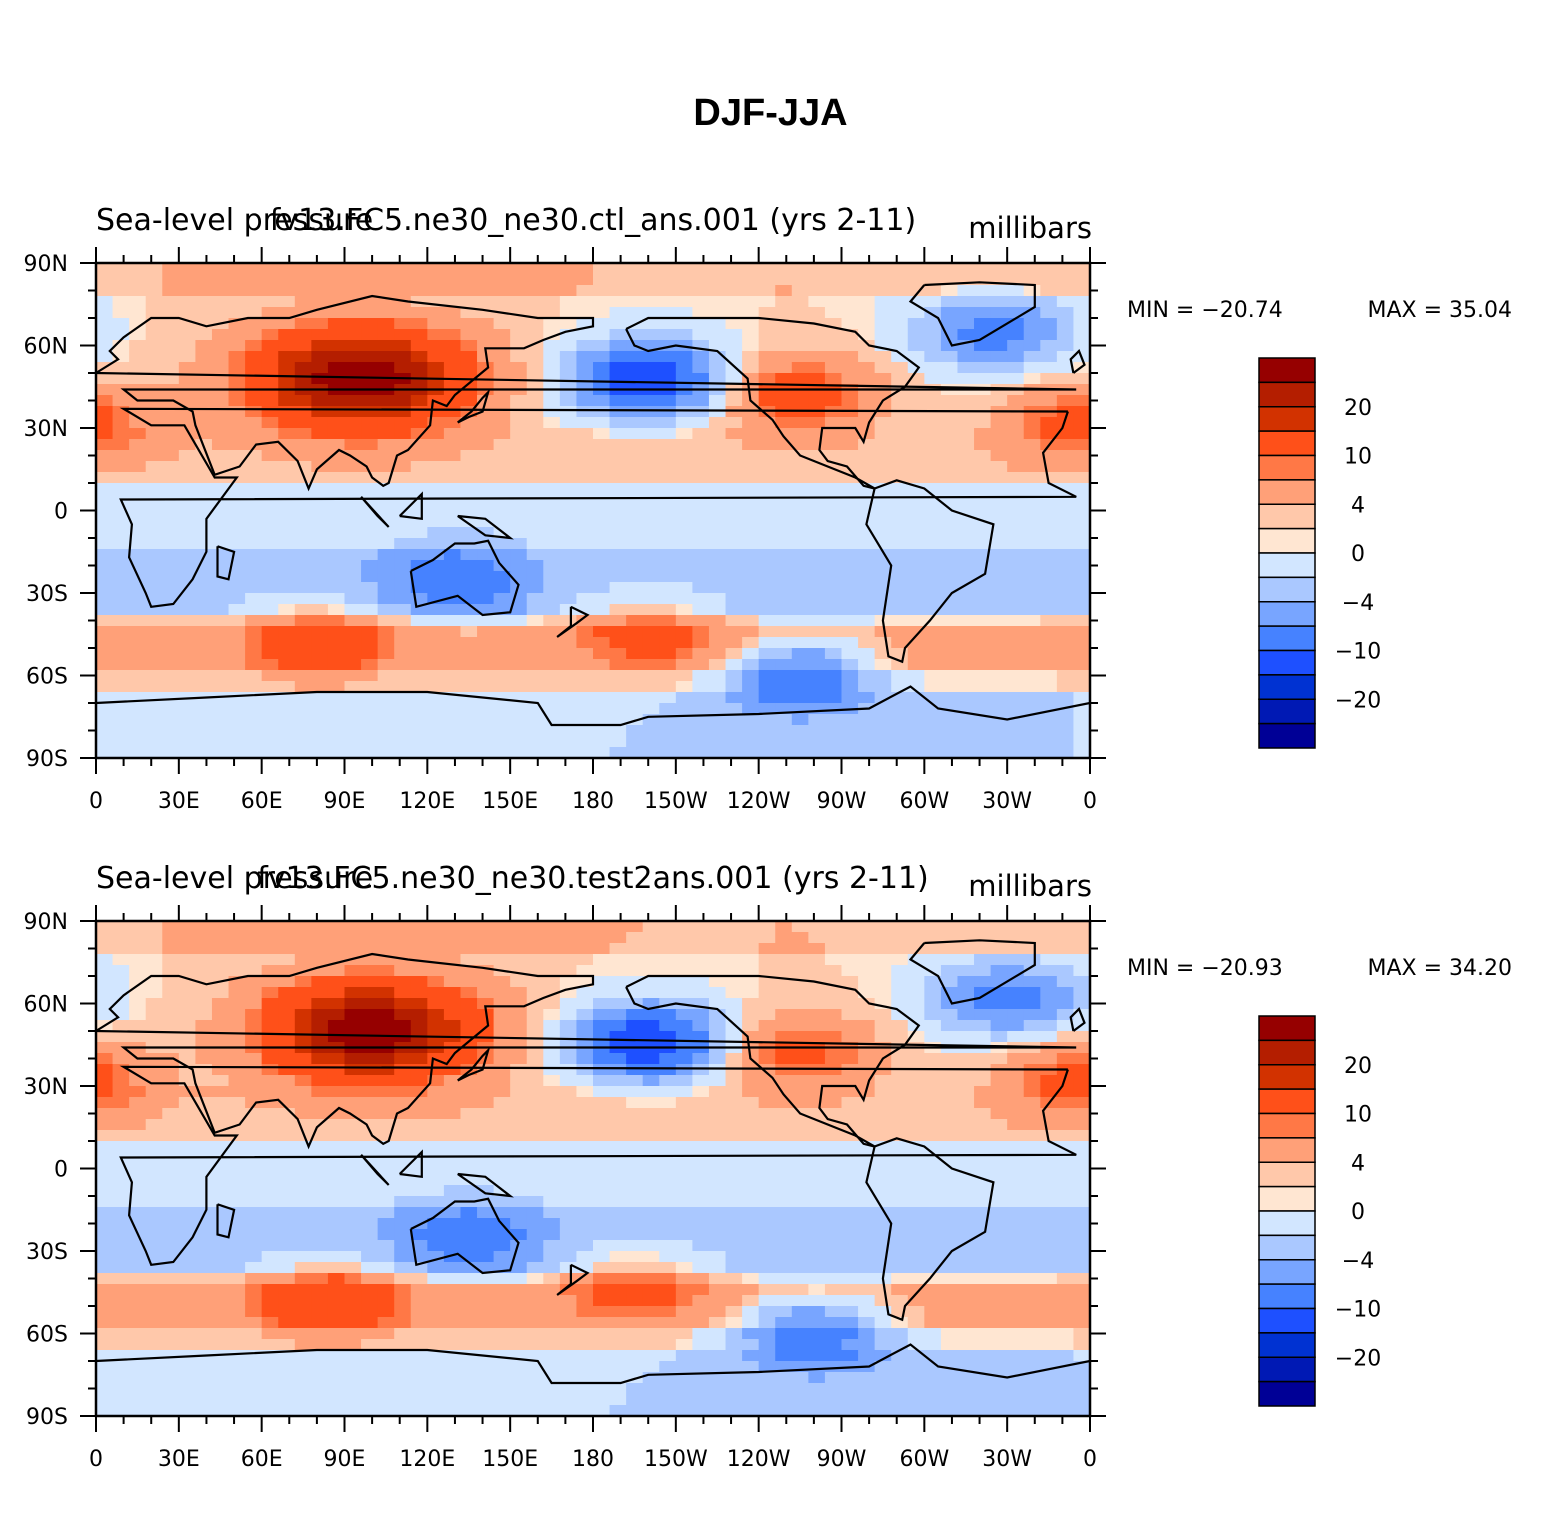 The image size is (1541, 1538). I want to click on y-tick-label: 0, so click(61, 512).